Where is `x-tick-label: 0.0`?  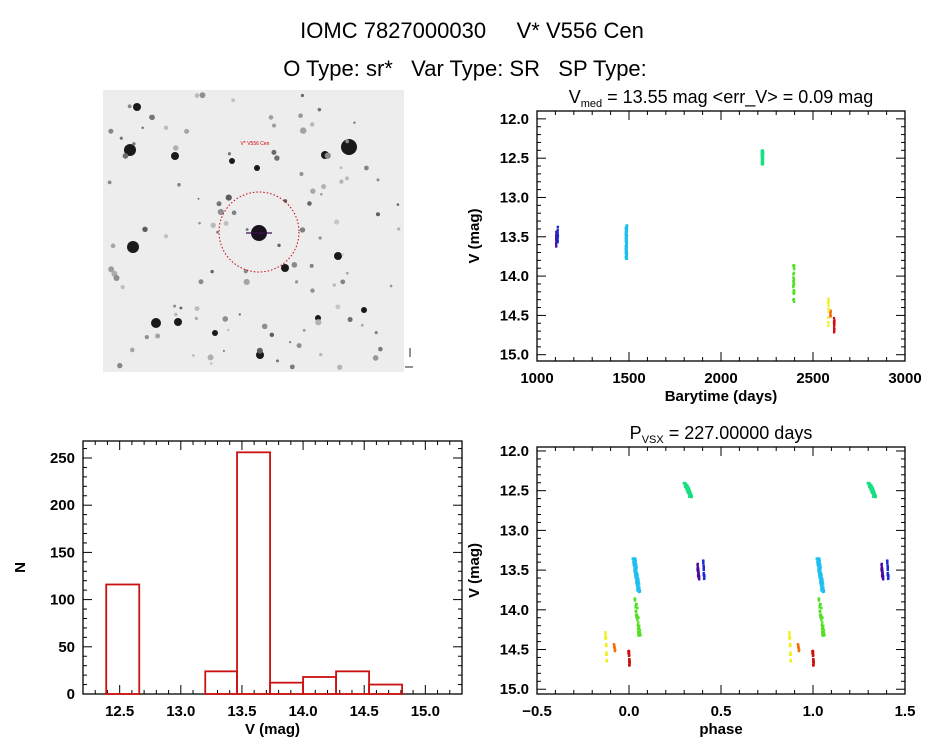 x-tick-label: 0.0 is located at coordinates (629, 711).